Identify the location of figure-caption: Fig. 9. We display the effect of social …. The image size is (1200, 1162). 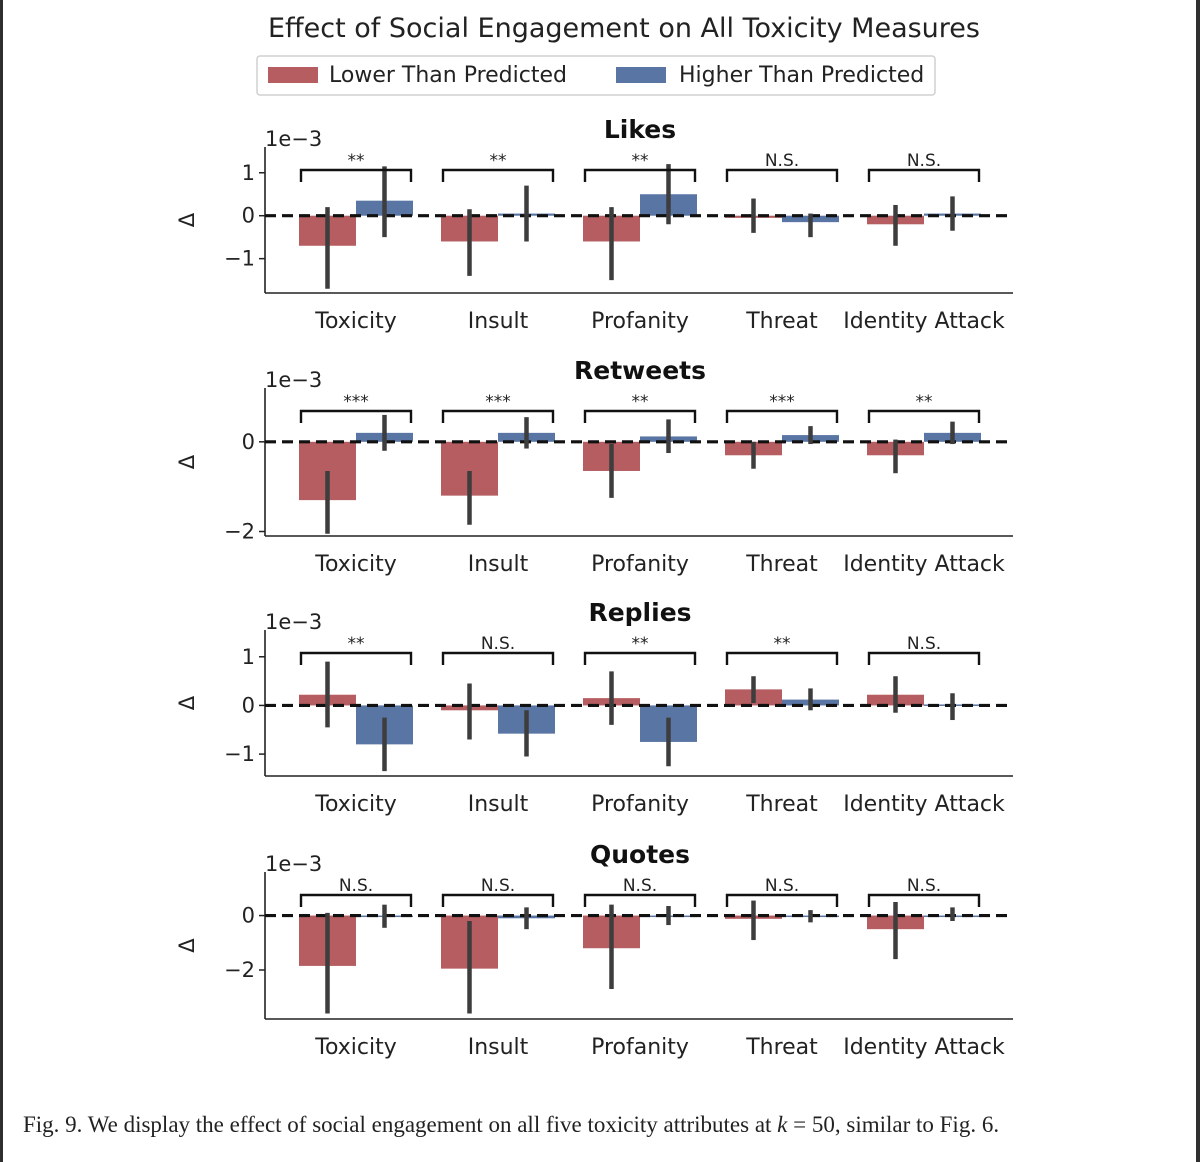
(608, 1125).